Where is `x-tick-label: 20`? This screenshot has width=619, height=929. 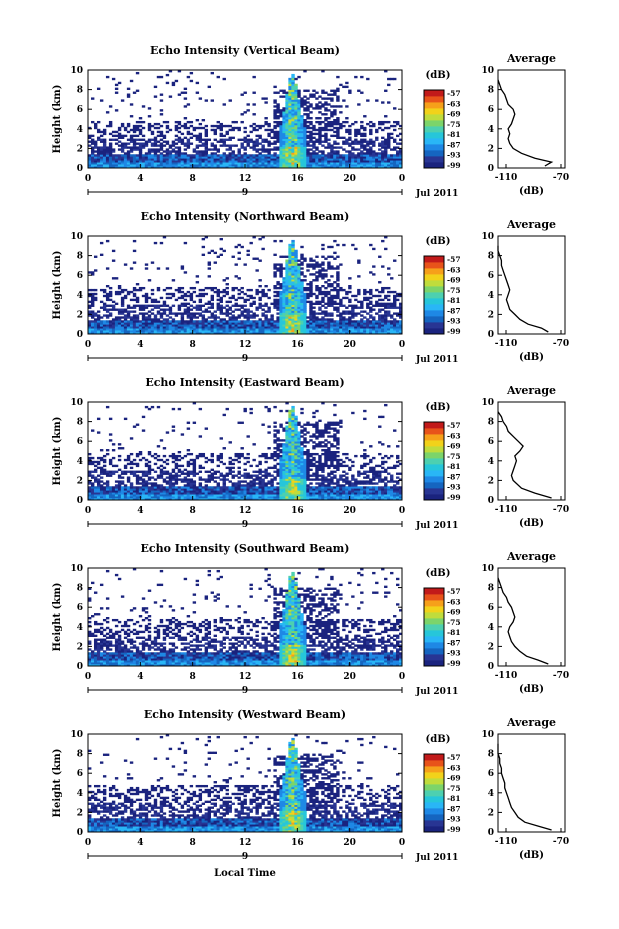 x-tick-label: 20 is located at coordinates (349, 345).